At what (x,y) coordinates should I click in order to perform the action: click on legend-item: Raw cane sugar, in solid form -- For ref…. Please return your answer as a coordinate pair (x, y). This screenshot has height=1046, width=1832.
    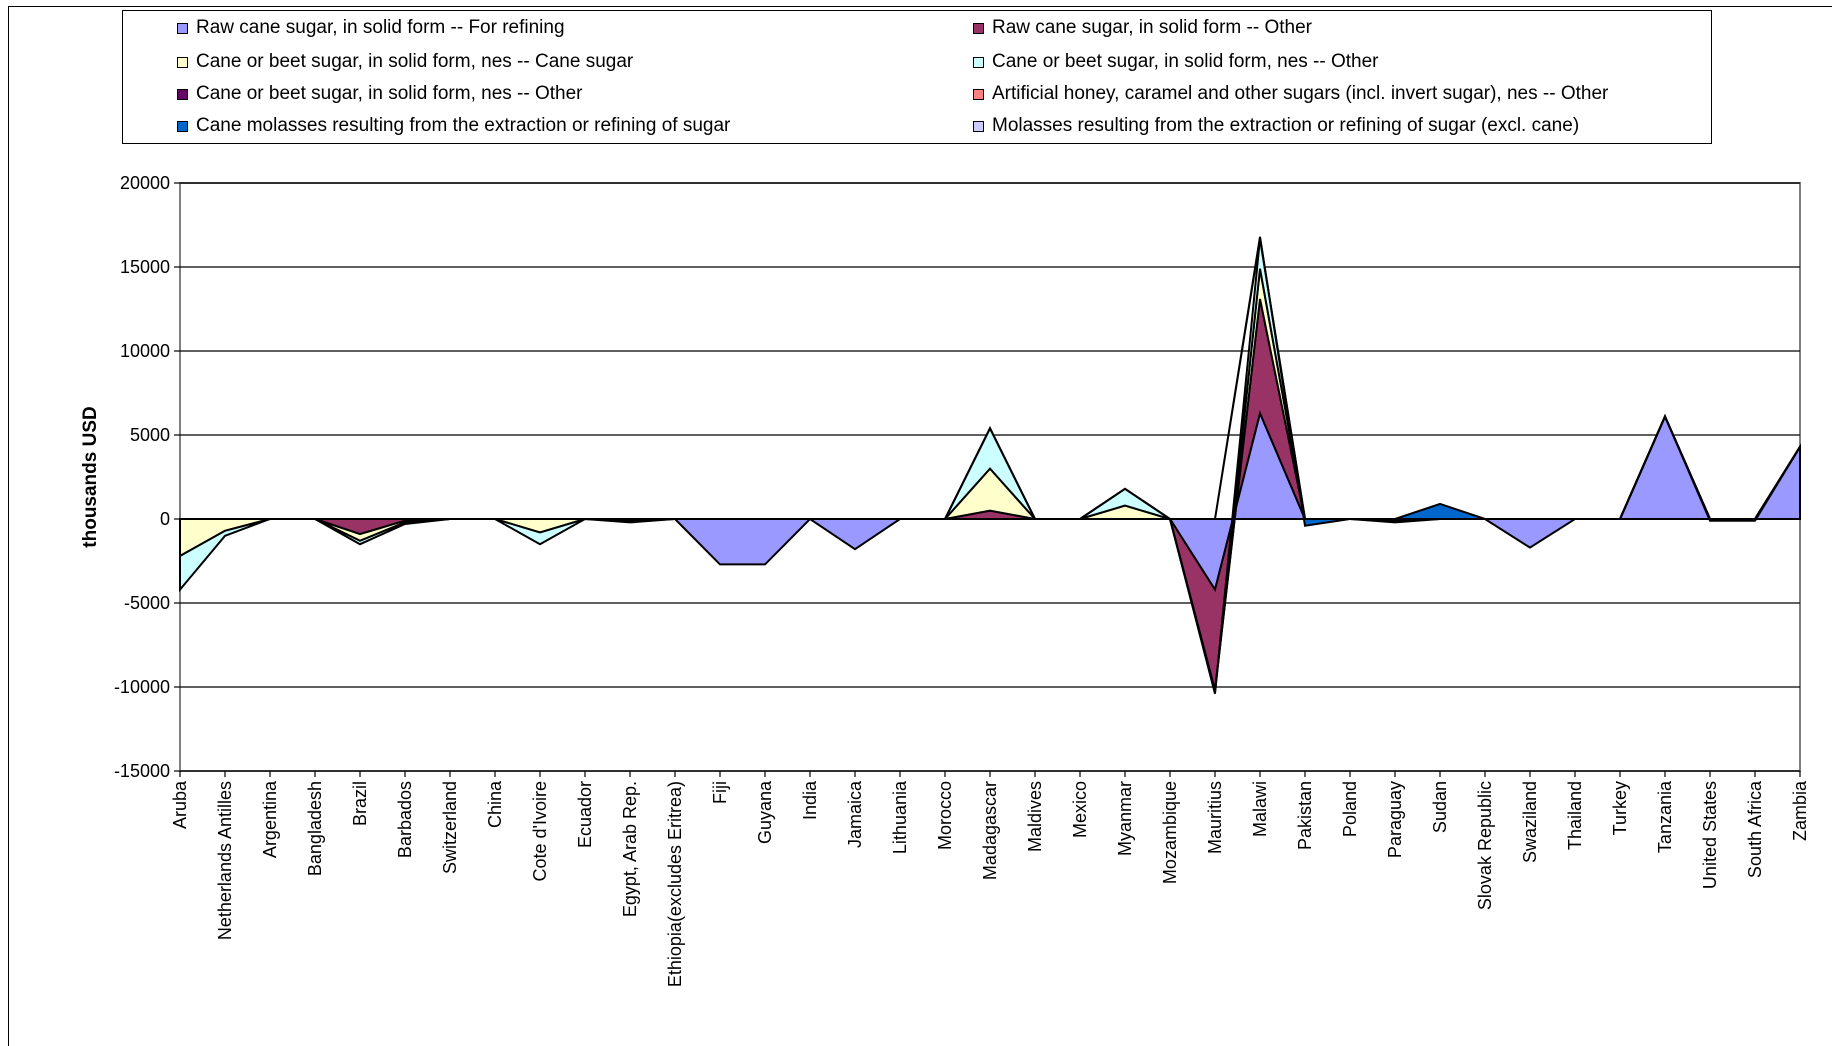
    Looking at the image, I should click on (371, 28).